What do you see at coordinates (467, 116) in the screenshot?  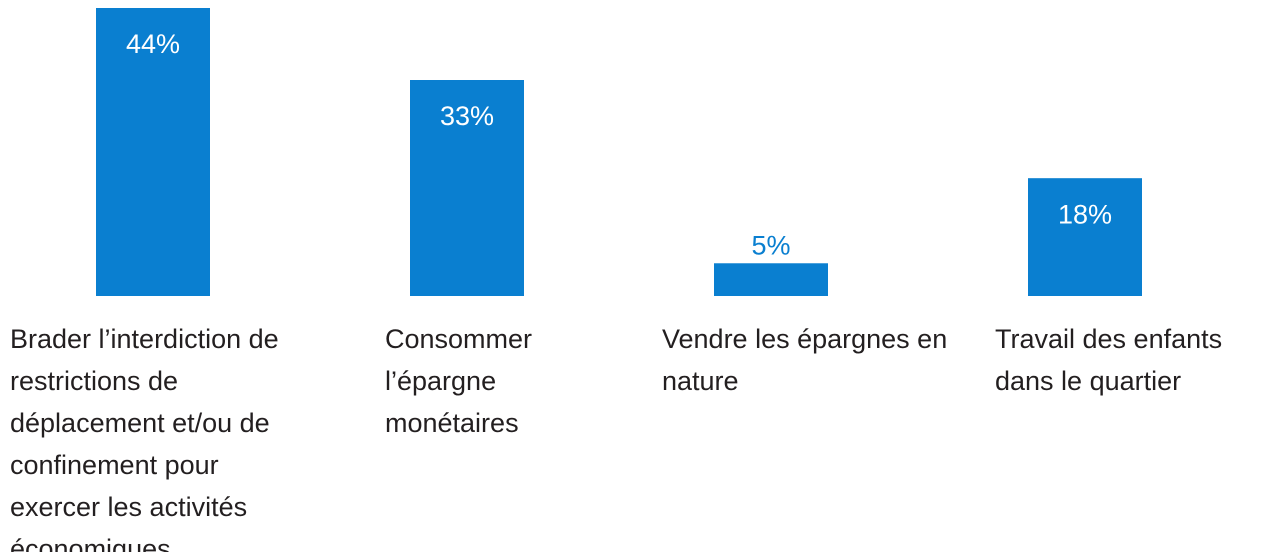 I see `value-label: 33%` at bounding box center [467, 116].